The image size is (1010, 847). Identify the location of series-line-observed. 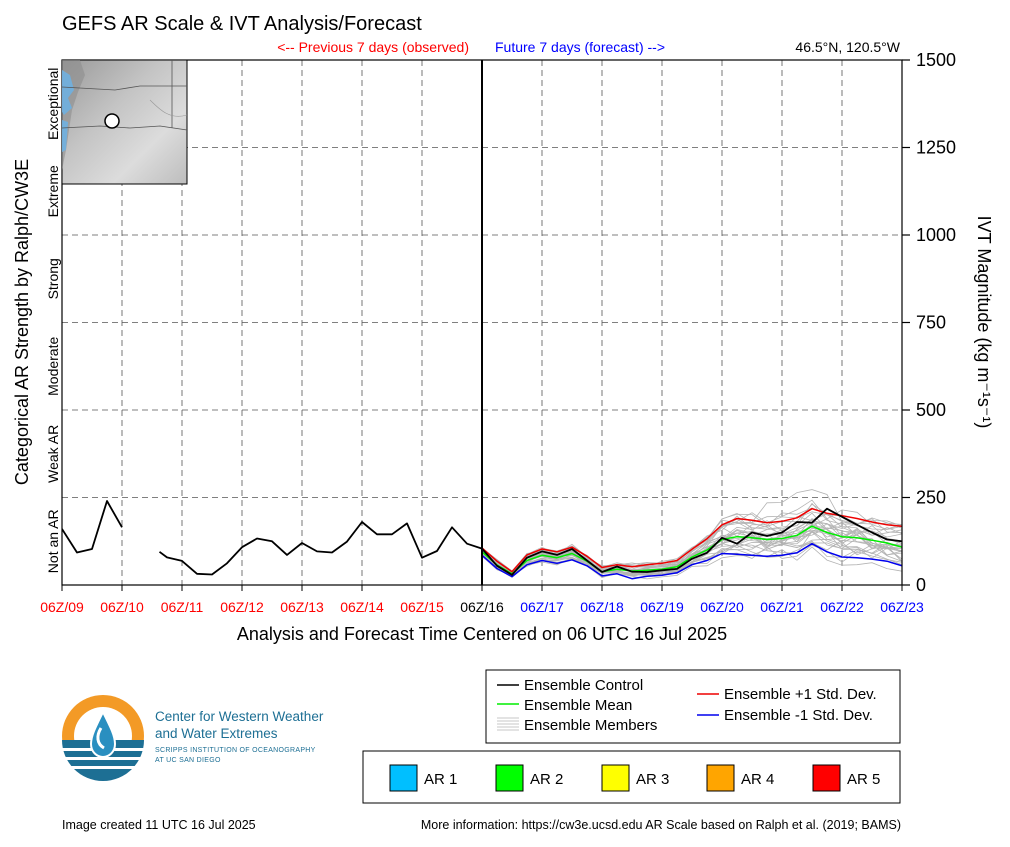
(272, 538).